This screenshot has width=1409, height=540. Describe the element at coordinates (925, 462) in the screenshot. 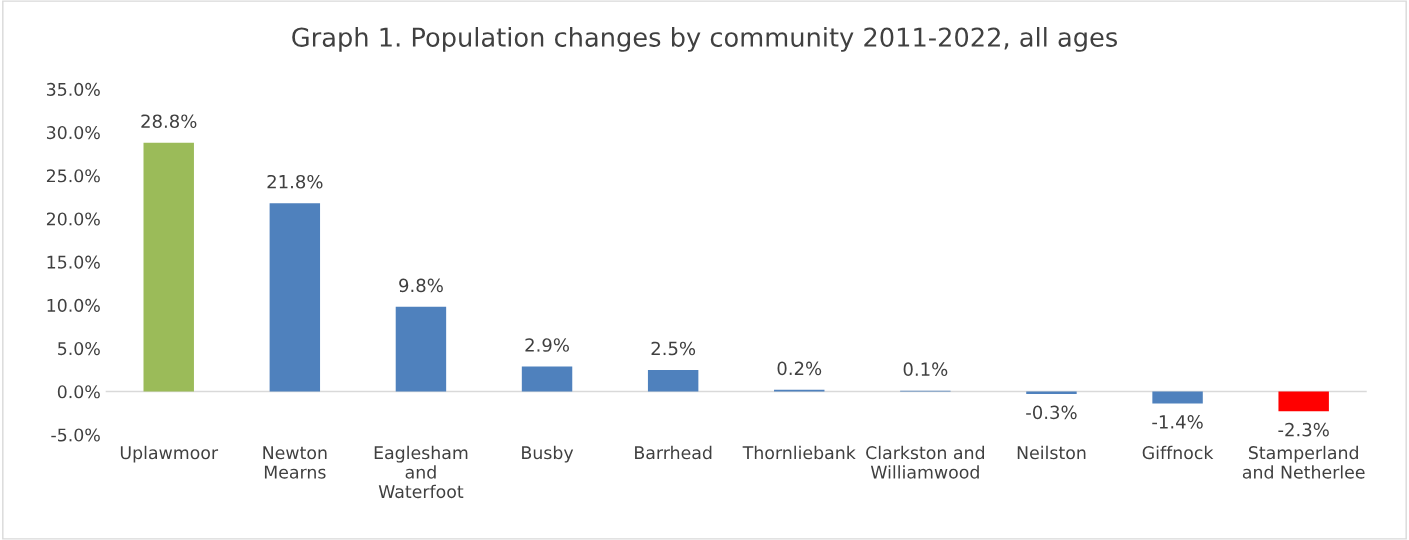

I see `x-tick-label: Clarkston and Williamwood` at that location.